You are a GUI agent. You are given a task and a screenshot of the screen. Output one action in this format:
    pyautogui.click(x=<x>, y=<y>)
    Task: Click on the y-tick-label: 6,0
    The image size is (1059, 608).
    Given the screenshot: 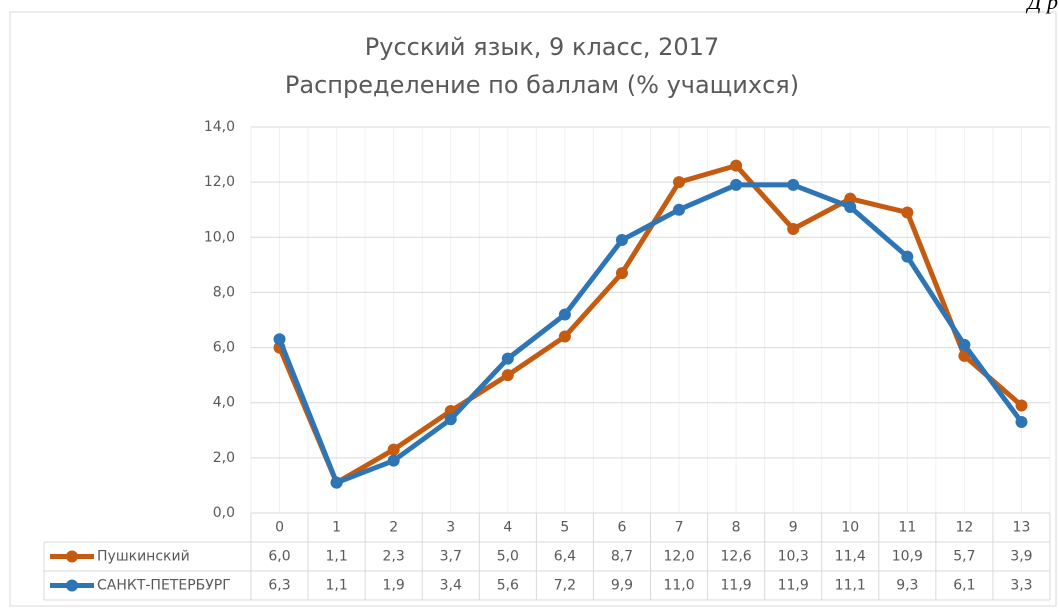 What is the action you would take?
    pyautogui.click(x=224, y=348)
    